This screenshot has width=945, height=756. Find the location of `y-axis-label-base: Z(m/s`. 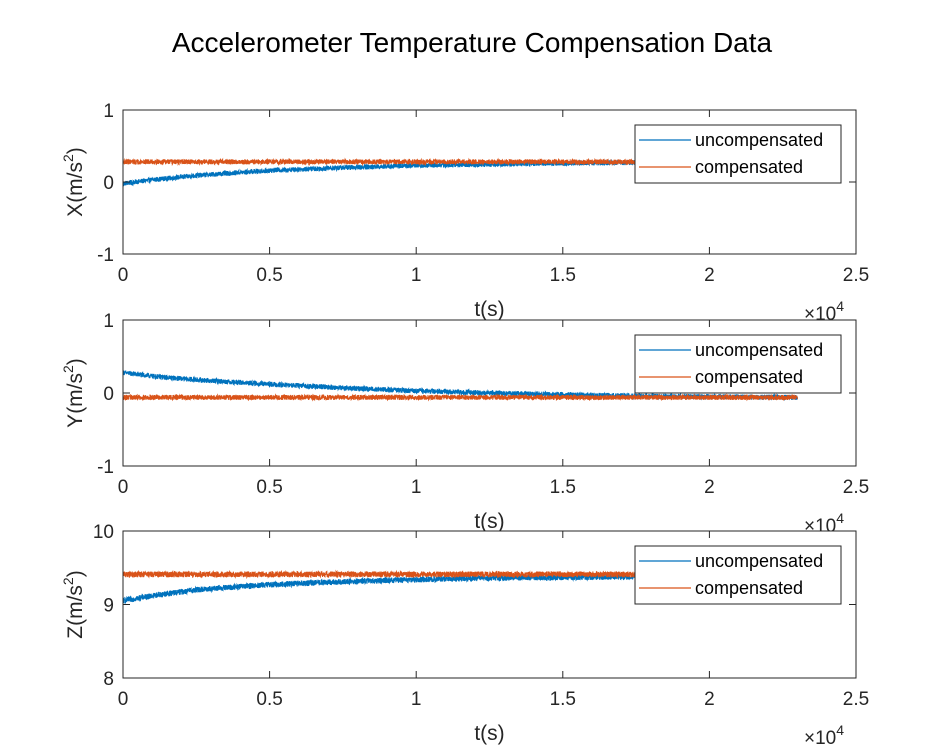

y-axis-label-base: Z(m/s is located at coordinates (75, 612).